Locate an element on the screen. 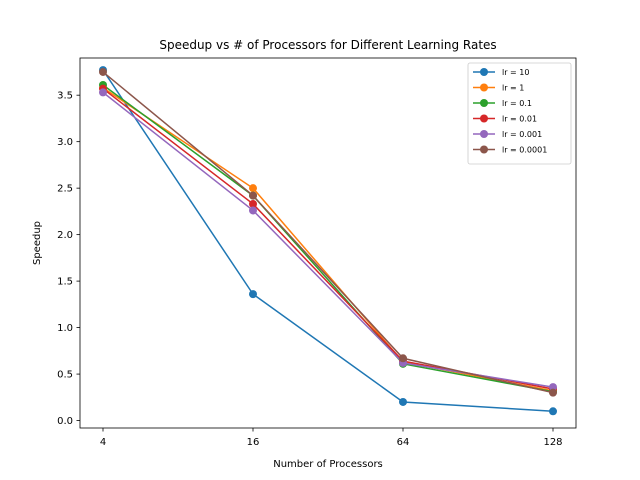  y-axis: 0.0 0.5 1.0 1.5 2.0 2.5 3.0 3.5 is located at coordinates (68, 259).